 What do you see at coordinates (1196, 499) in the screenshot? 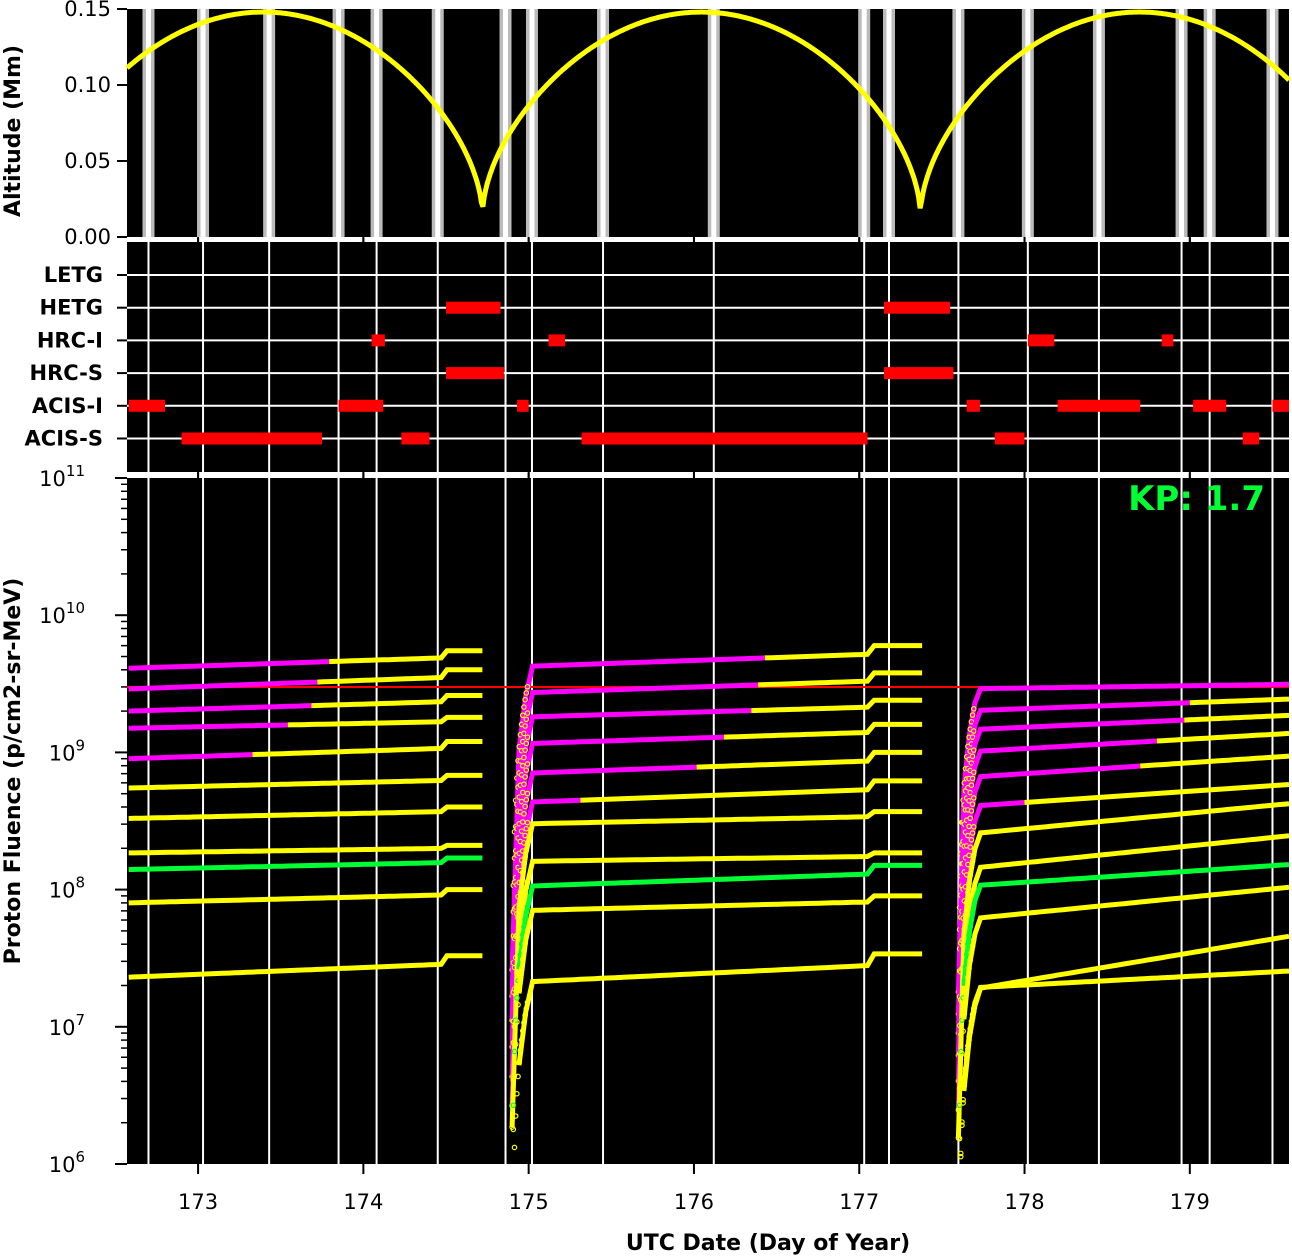
I see `kp-index-label: KP: 1.7` at bounding box center [1196, 499].